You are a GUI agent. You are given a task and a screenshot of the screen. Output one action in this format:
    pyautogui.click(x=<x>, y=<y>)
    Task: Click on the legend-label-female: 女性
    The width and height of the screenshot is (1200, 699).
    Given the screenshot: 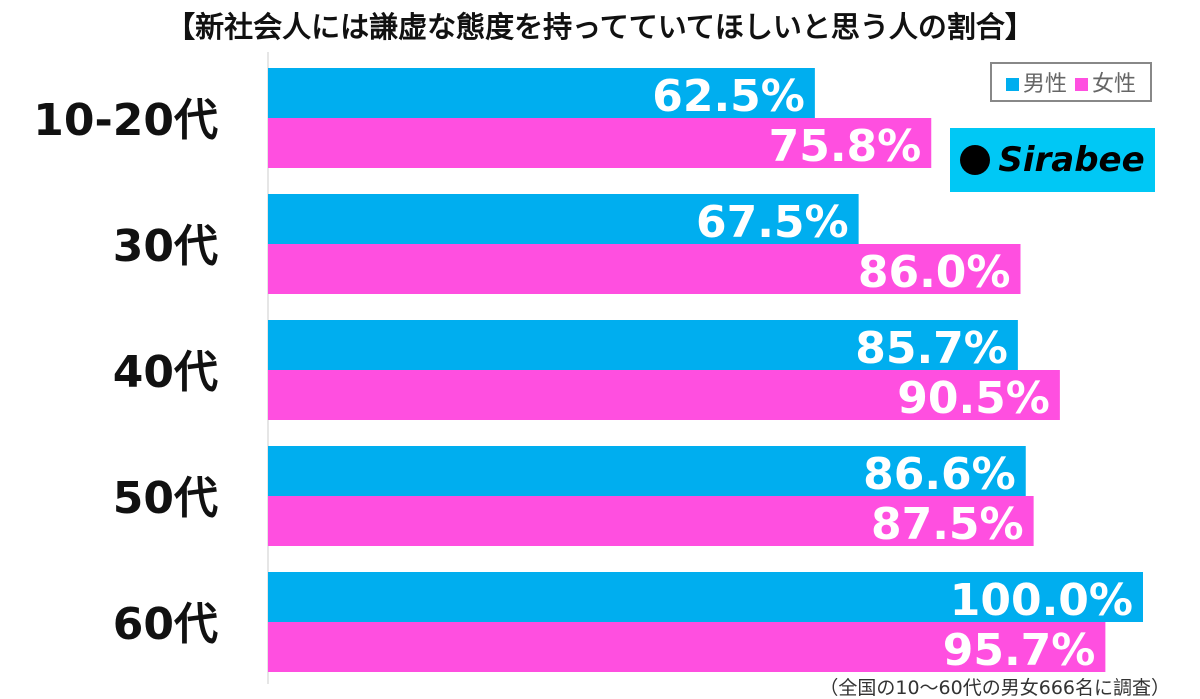 What is the action you would take?
    pyautogui.click(x=1114, y=84)
    